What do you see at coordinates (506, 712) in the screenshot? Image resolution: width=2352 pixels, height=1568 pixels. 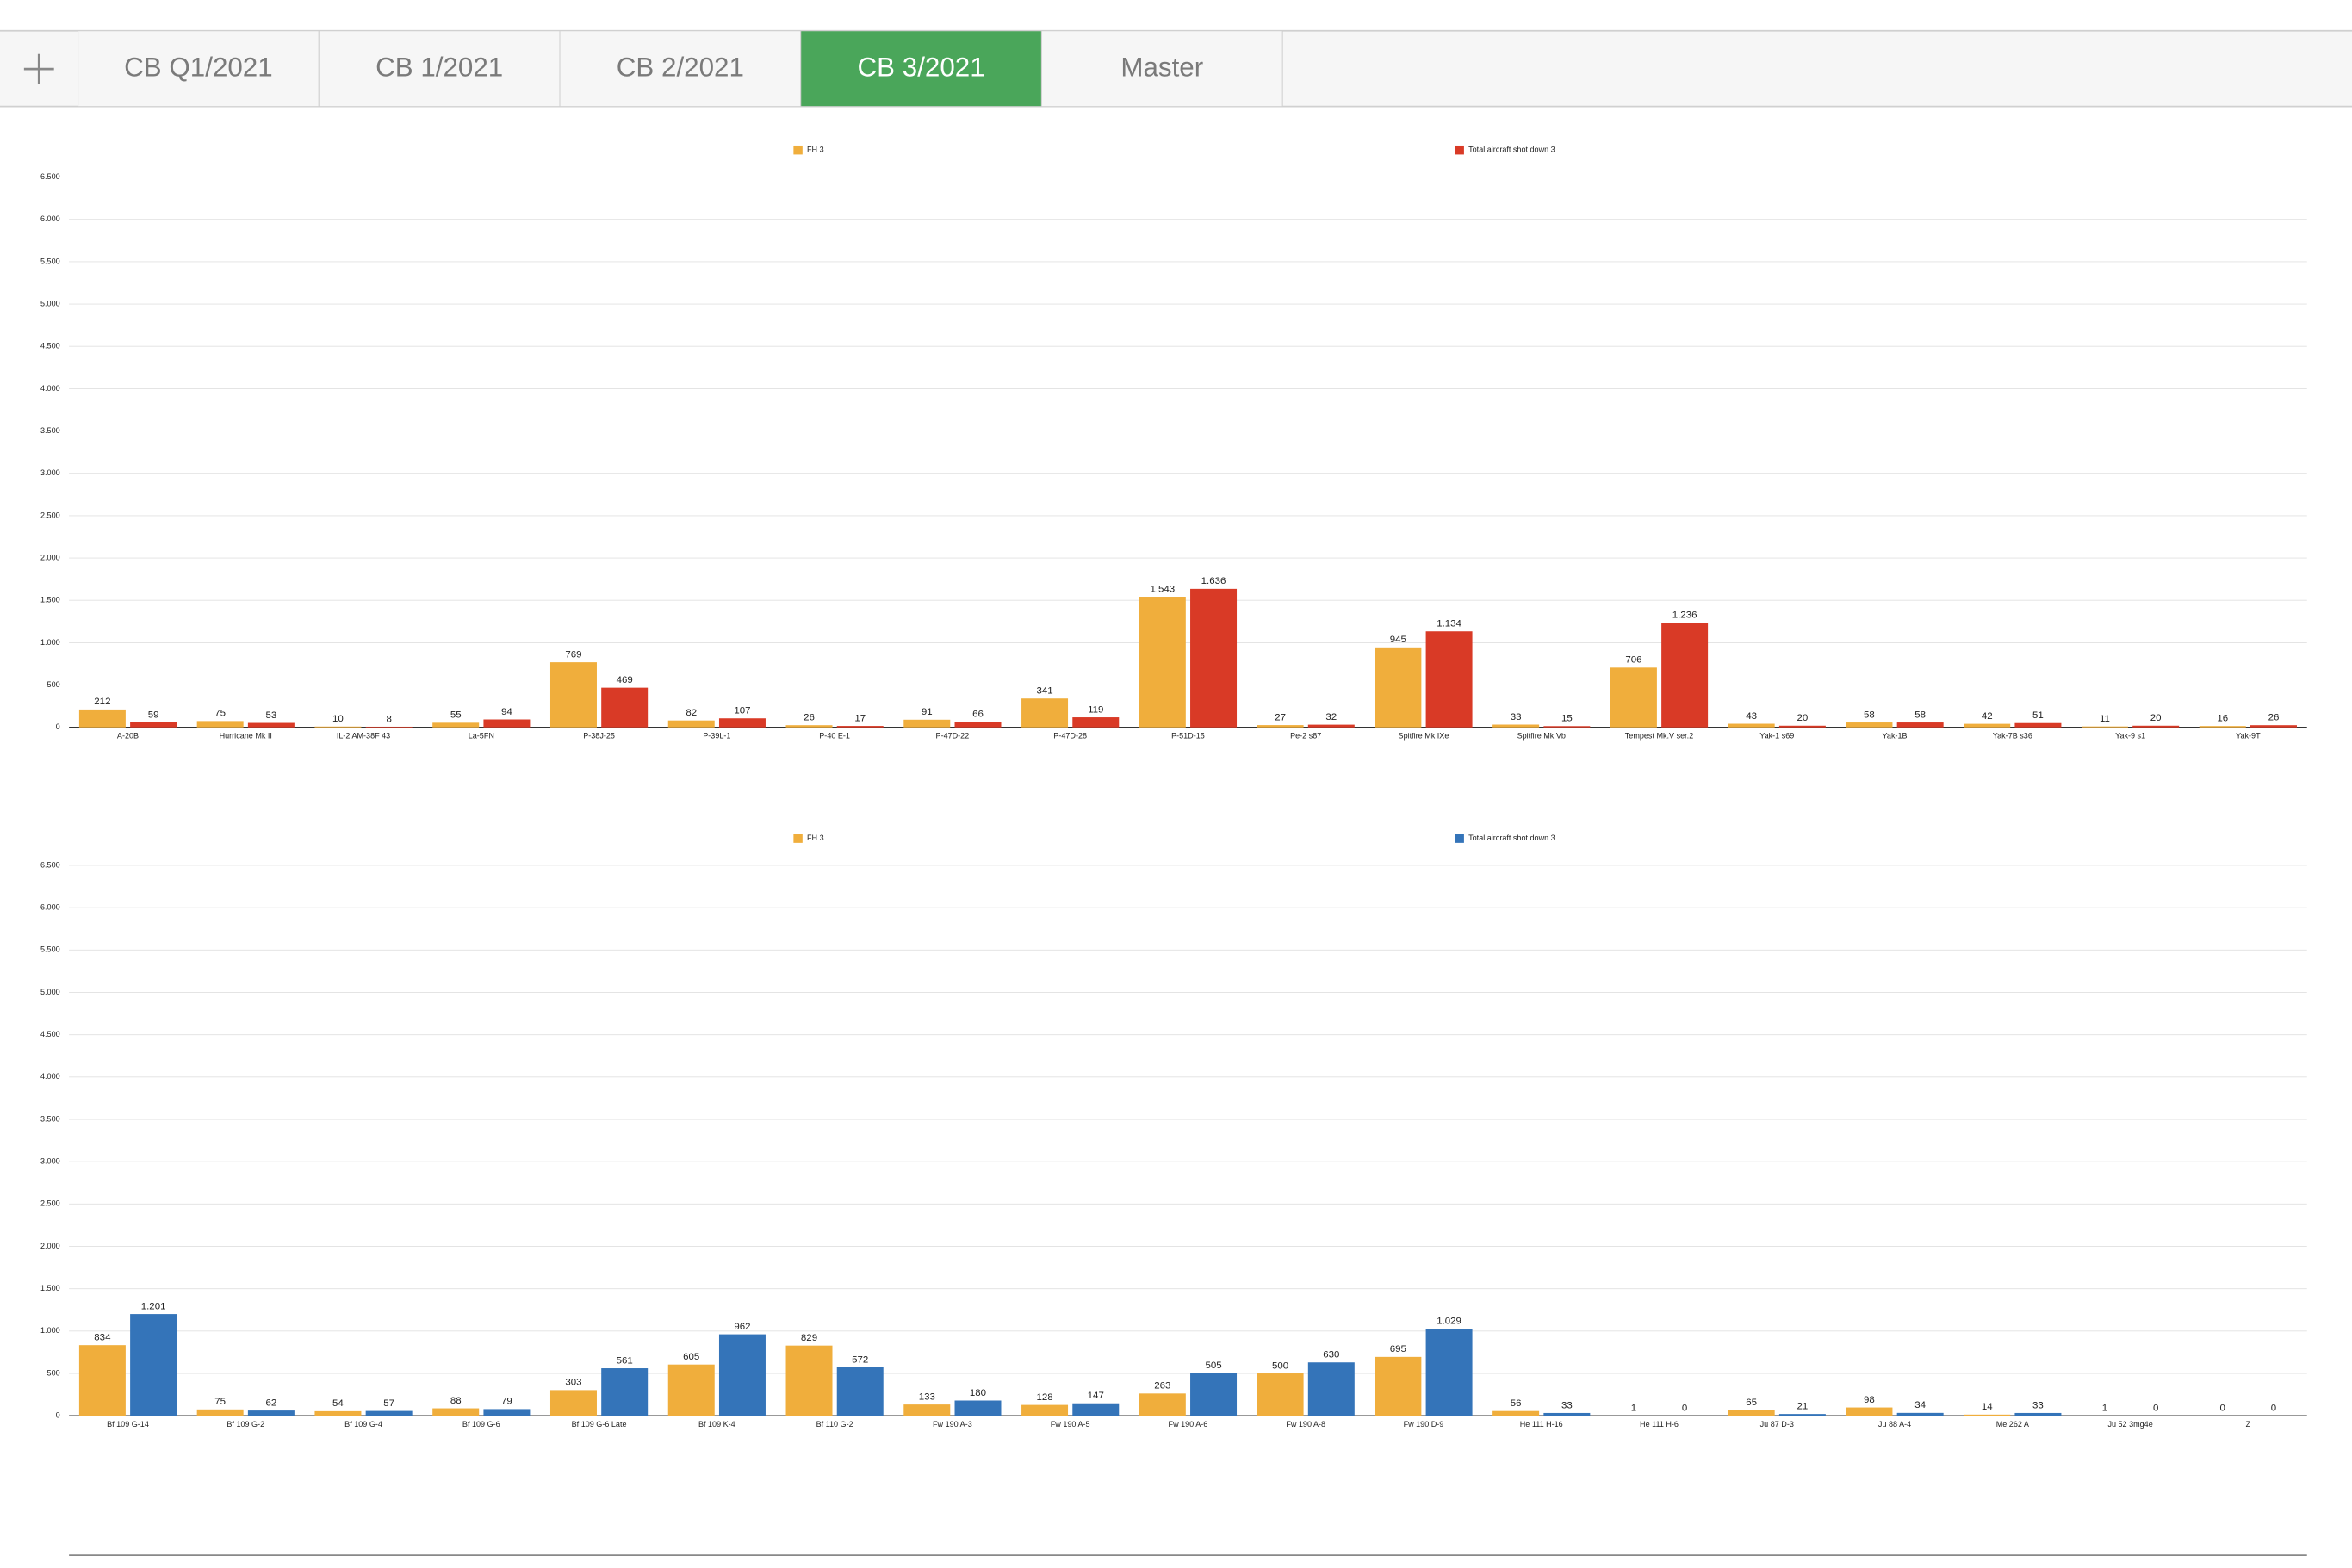 I see `data-label: 94` at bounding box center [506, 712].